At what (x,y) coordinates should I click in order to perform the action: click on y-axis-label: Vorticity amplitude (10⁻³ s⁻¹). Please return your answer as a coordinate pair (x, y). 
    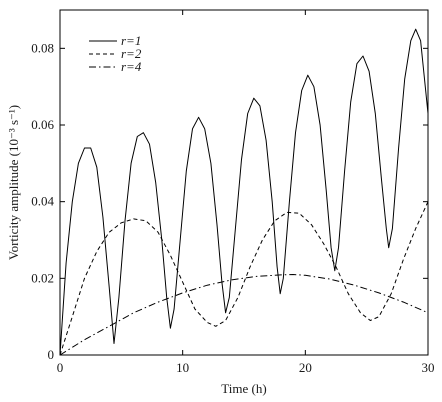
    Looking at the image, I should click on (13, 182).